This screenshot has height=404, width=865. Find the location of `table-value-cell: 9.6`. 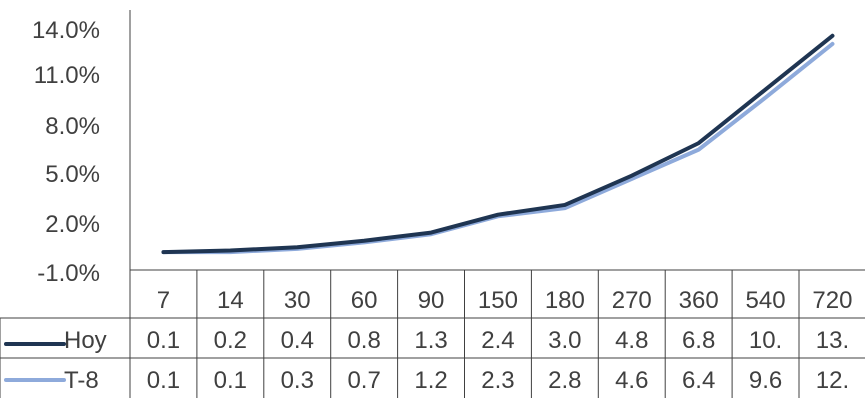

table-value-cell: 9.6 is located at coordinates (765, 380).